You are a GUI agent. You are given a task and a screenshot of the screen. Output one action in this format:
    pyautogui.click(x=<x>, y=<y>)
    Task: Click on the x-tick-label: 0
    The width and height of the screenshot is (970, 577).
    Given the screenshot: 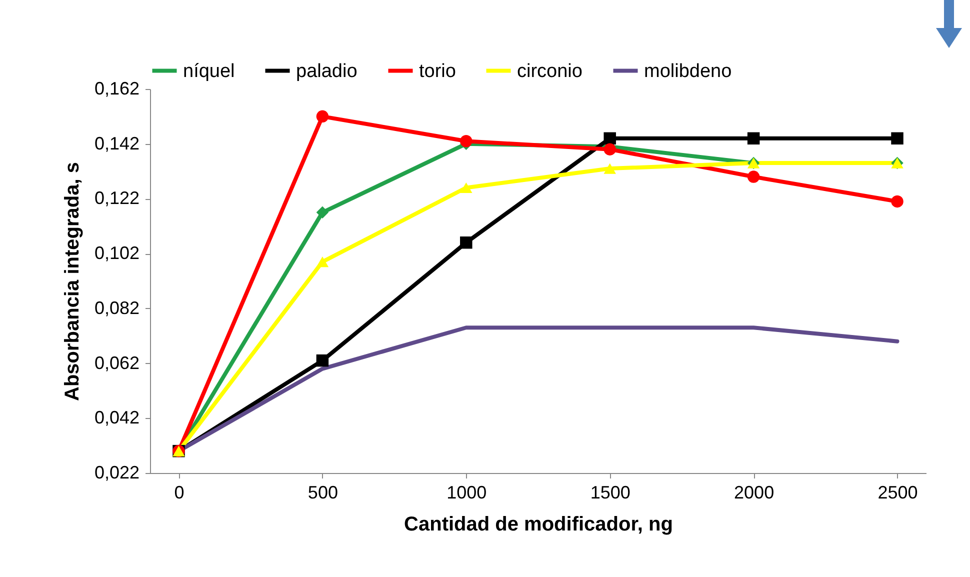 What is the action you would take?
    pyautogui.click(x=179, y=492)
    